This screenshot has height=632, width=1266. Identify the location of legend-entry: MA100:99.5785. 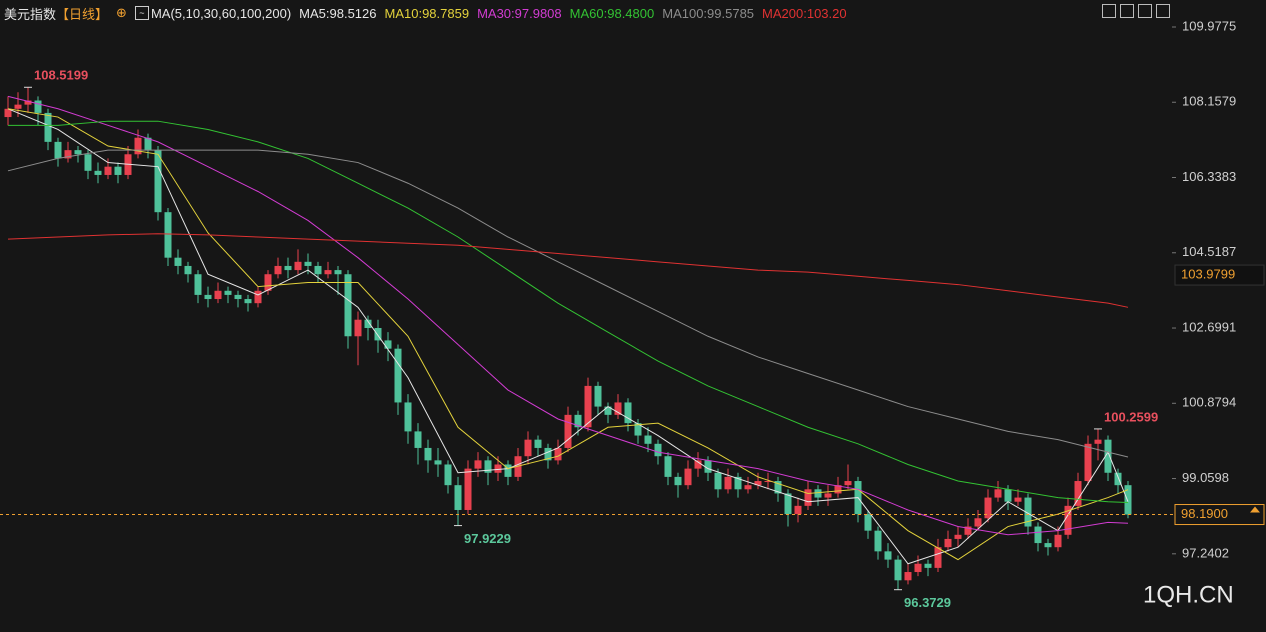
(708, 13).